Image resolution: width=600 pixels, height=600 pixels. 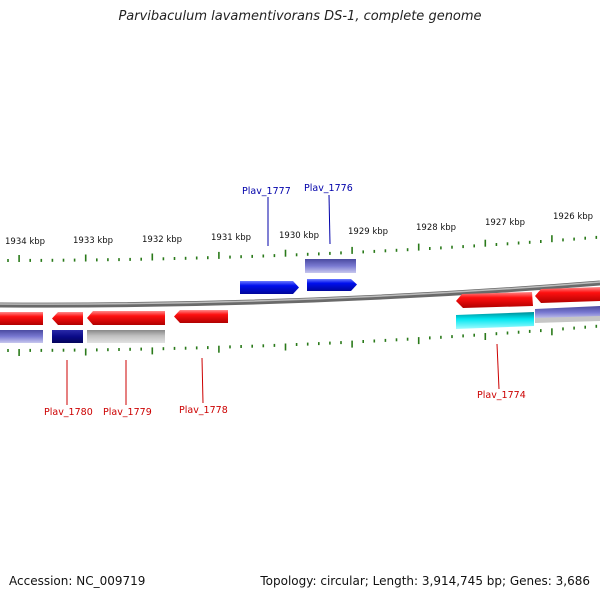 What do you see at coordinates (436, 228) in the screenshot?
I see `scale-label: 1928 kbp` at bounding box center [436, 228].